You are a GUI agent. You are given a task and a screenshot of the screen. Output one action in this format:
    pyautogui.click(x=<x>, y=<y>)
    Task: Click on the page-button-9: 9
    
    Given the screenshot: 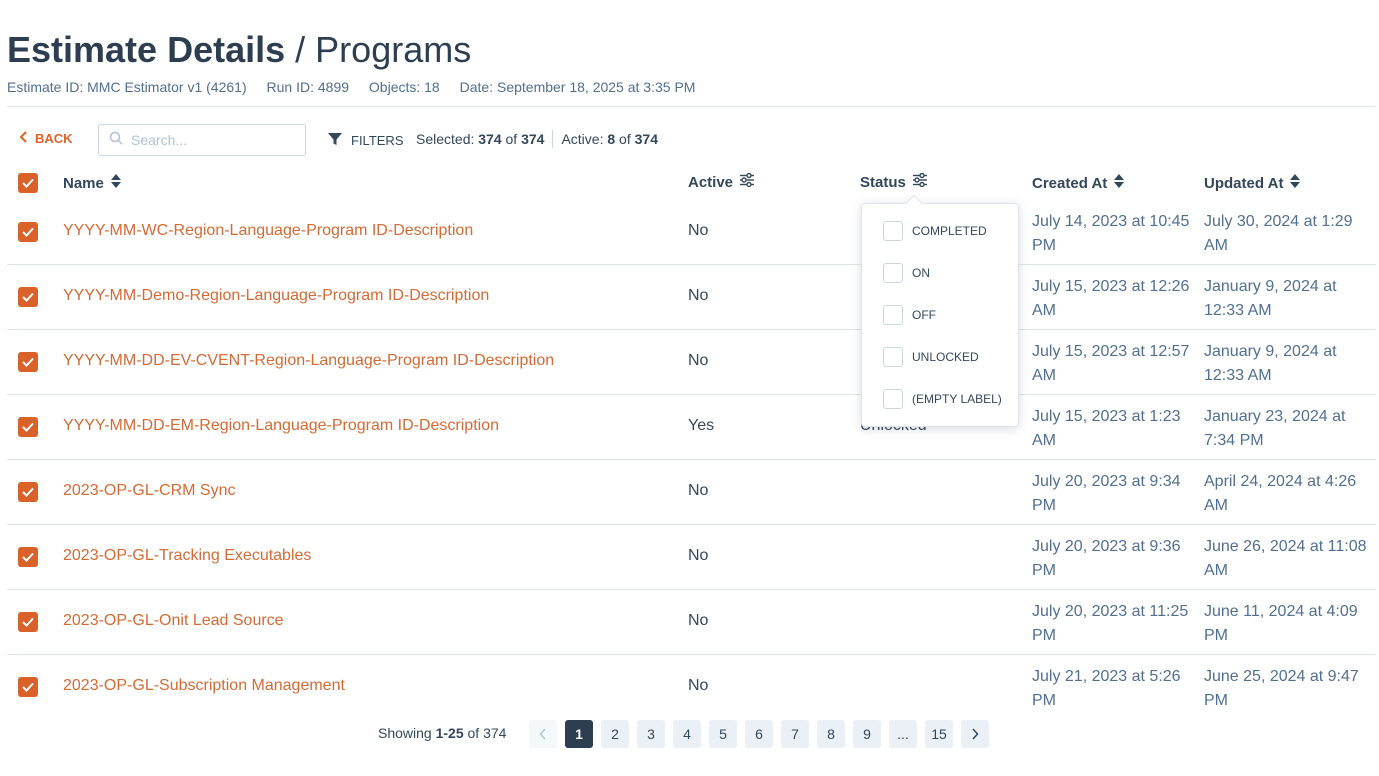 What is the action you would take?
    pyautogui.click(x=867, y=734)
    